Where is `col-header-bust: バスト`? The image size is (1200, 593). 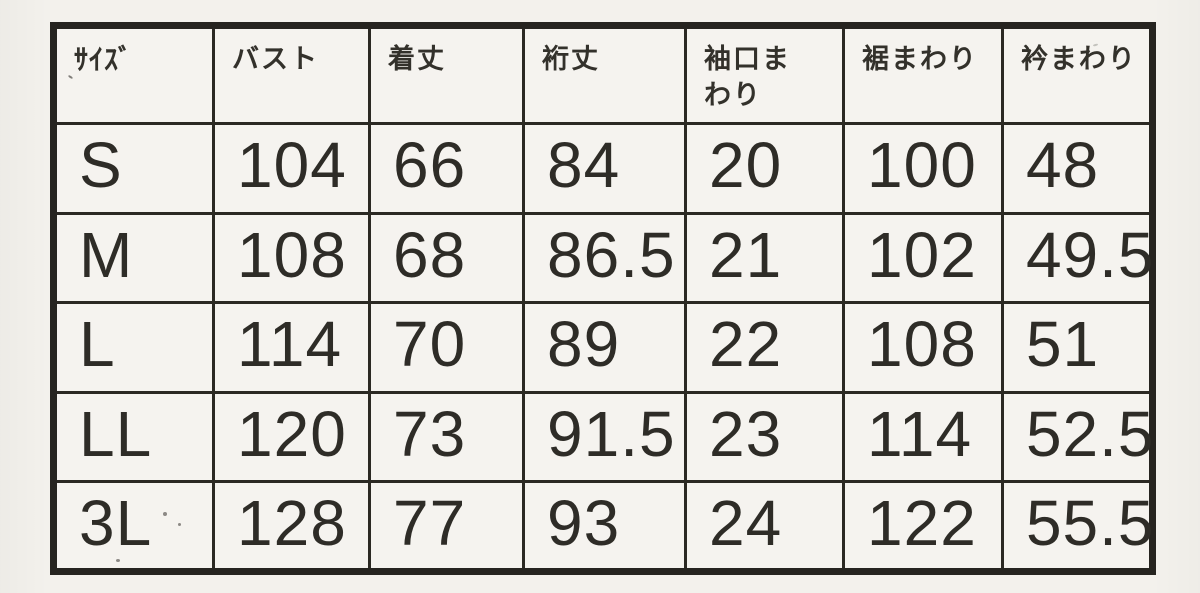
col-header-bust: バスト is located at coordinates (291, 74).